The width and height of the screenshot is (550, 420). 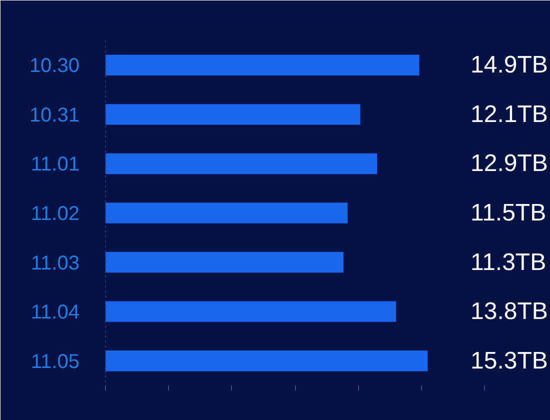 I want to click on y-tick-label: 11.01, so click(x=55, y=165).